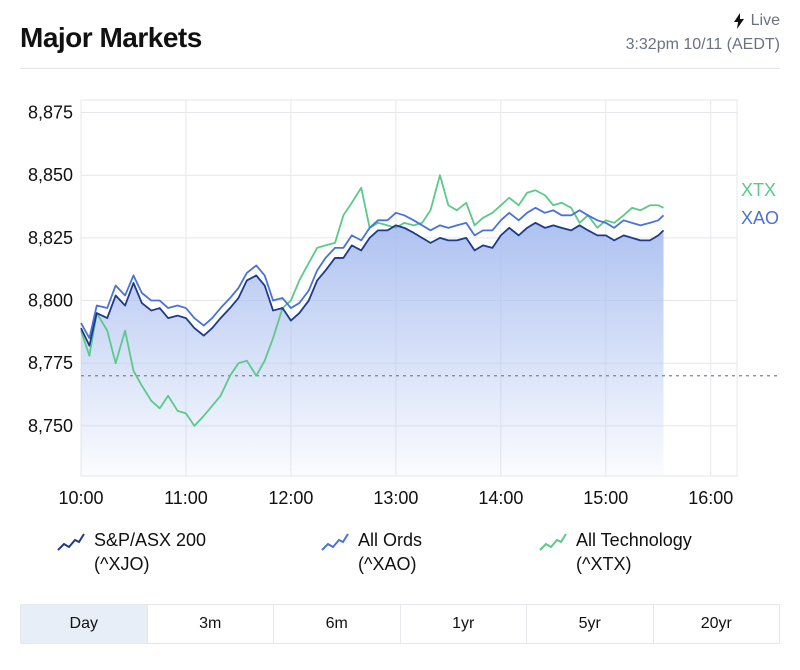 The image size is (800, 670). I want to click on y-tick-label: 8,825, so click(50, 238).